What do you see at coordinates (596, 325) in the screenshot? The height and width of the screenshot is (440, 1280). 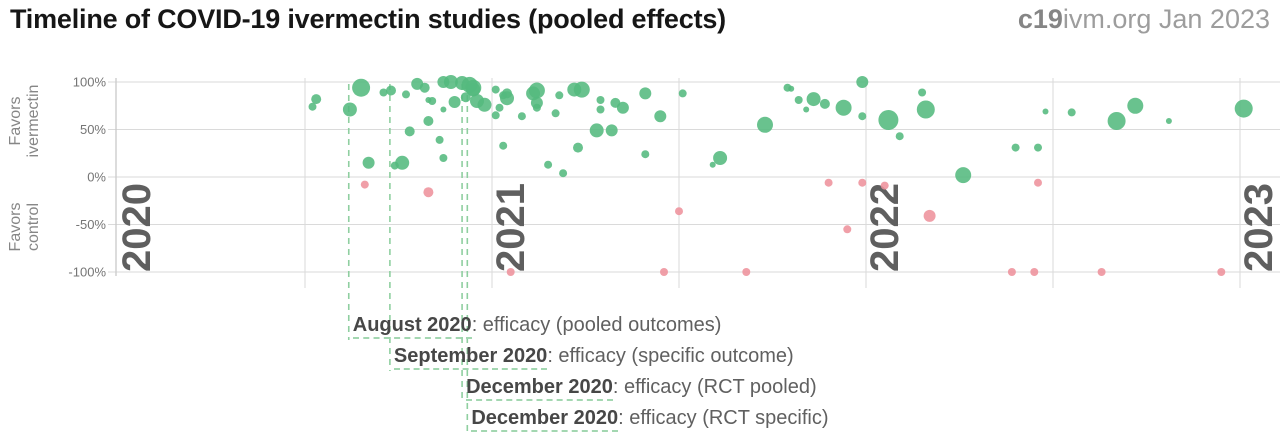 I see `milestone-desc: : efficacy (pooled outcomes)` at bounding box center [596, 325].